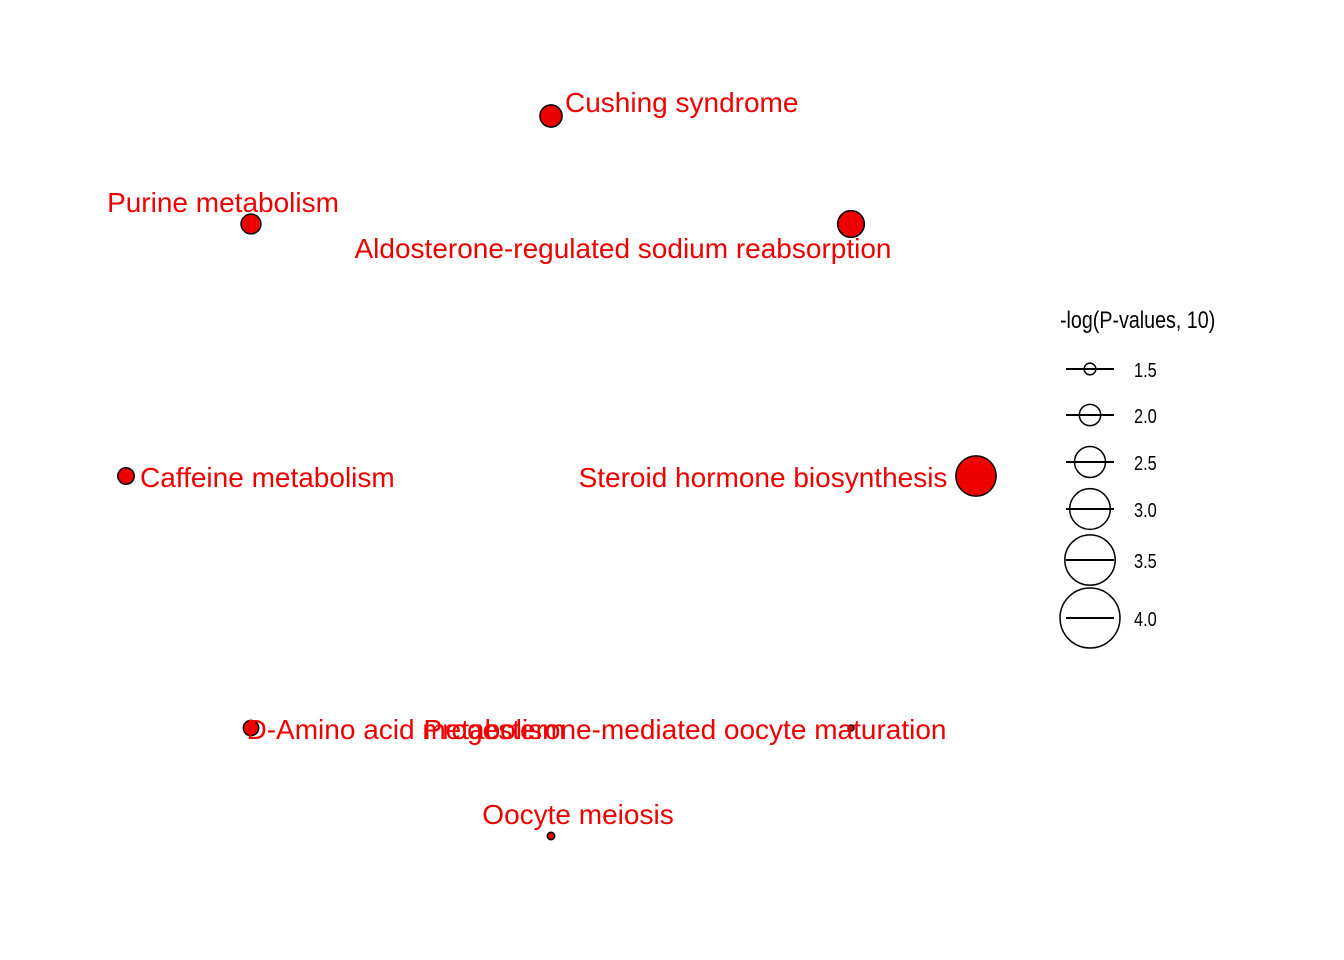  I want to click on legend-label-3: 3.0, so click(1145, 509).